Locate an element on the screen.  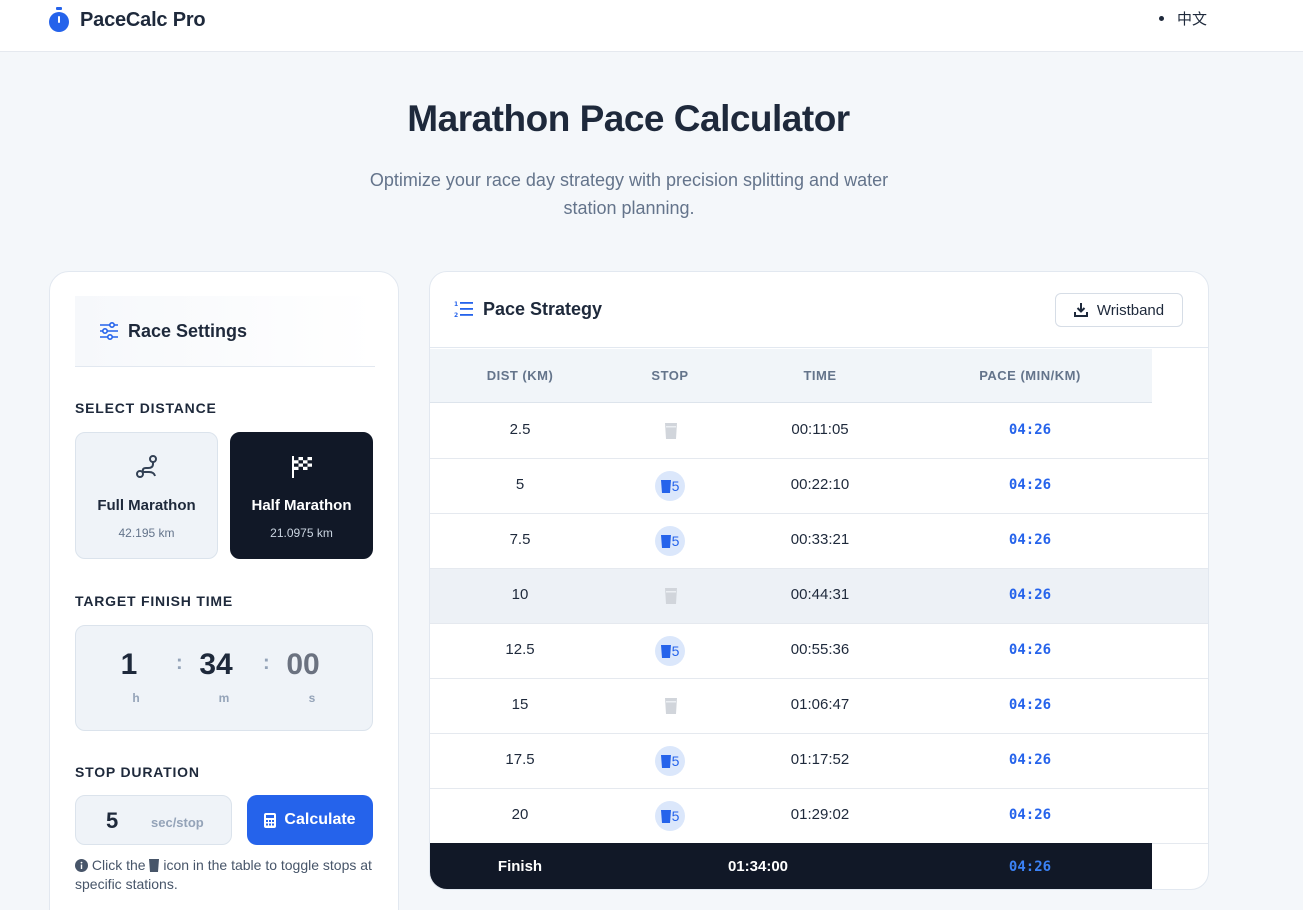
brand: PaceCalc Pro is located at coordinates (127, 20).